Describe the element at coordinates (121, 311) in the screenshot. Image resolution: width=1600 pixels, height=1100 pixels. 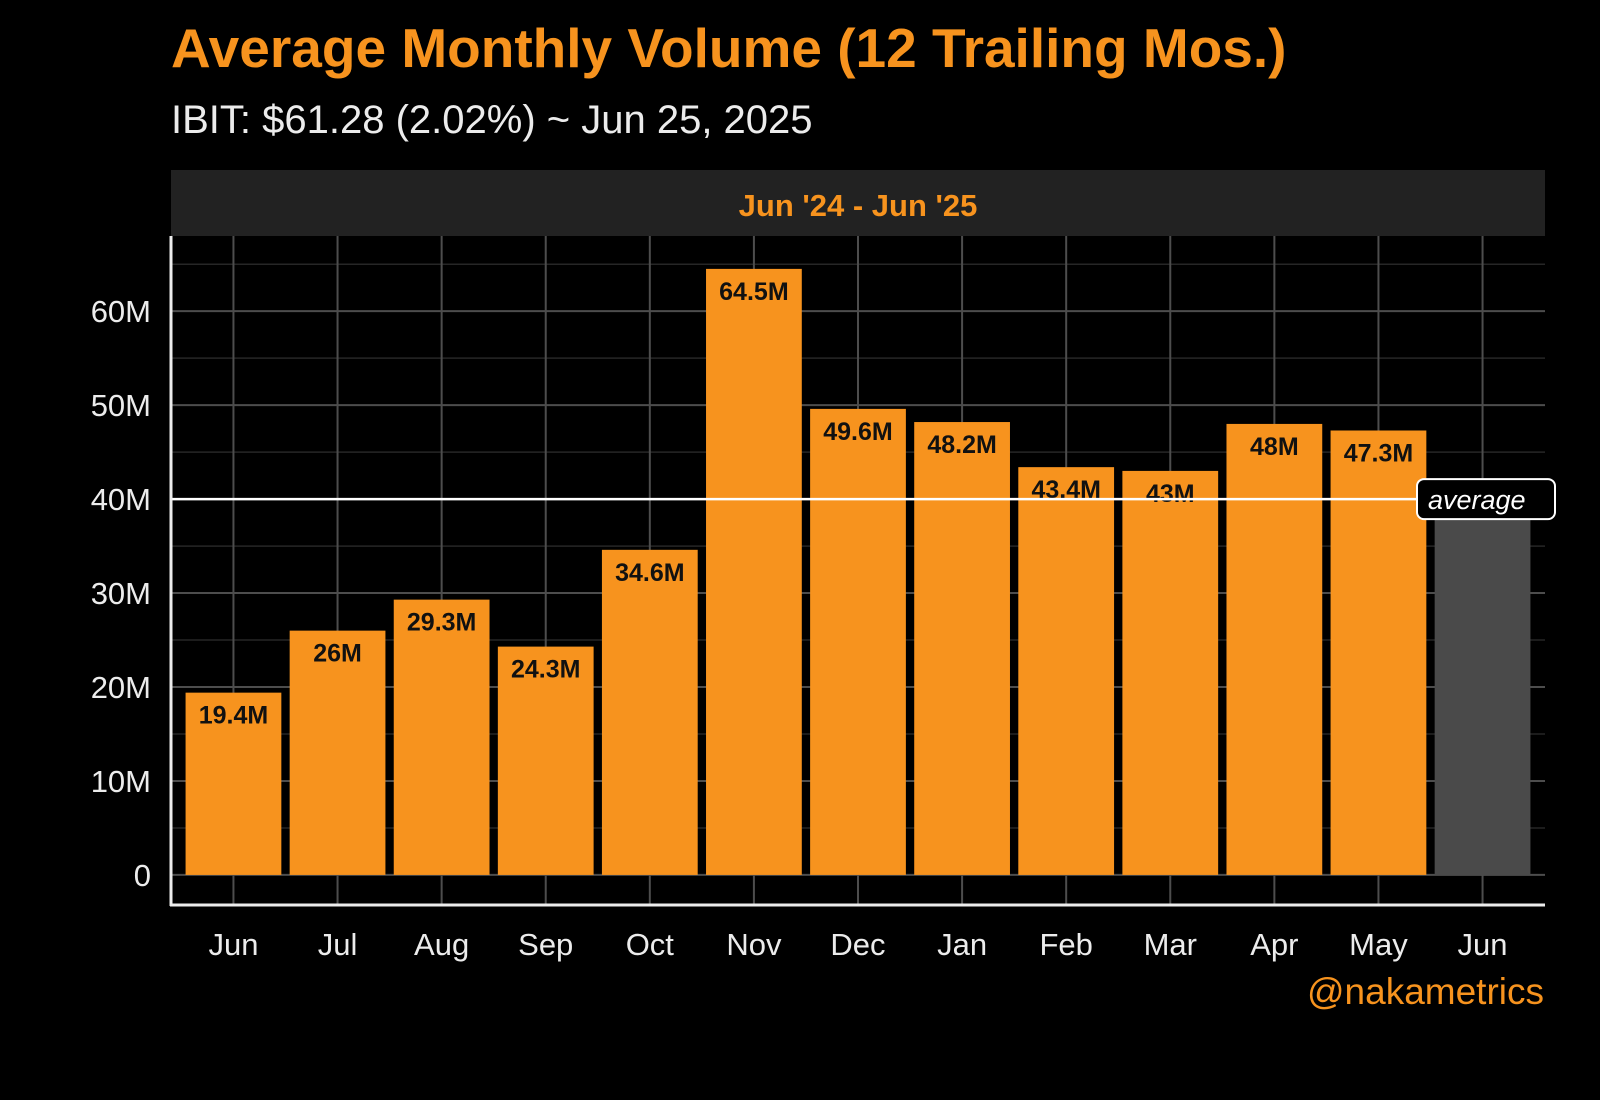
I see `y-tick-label: 60M` at that location.